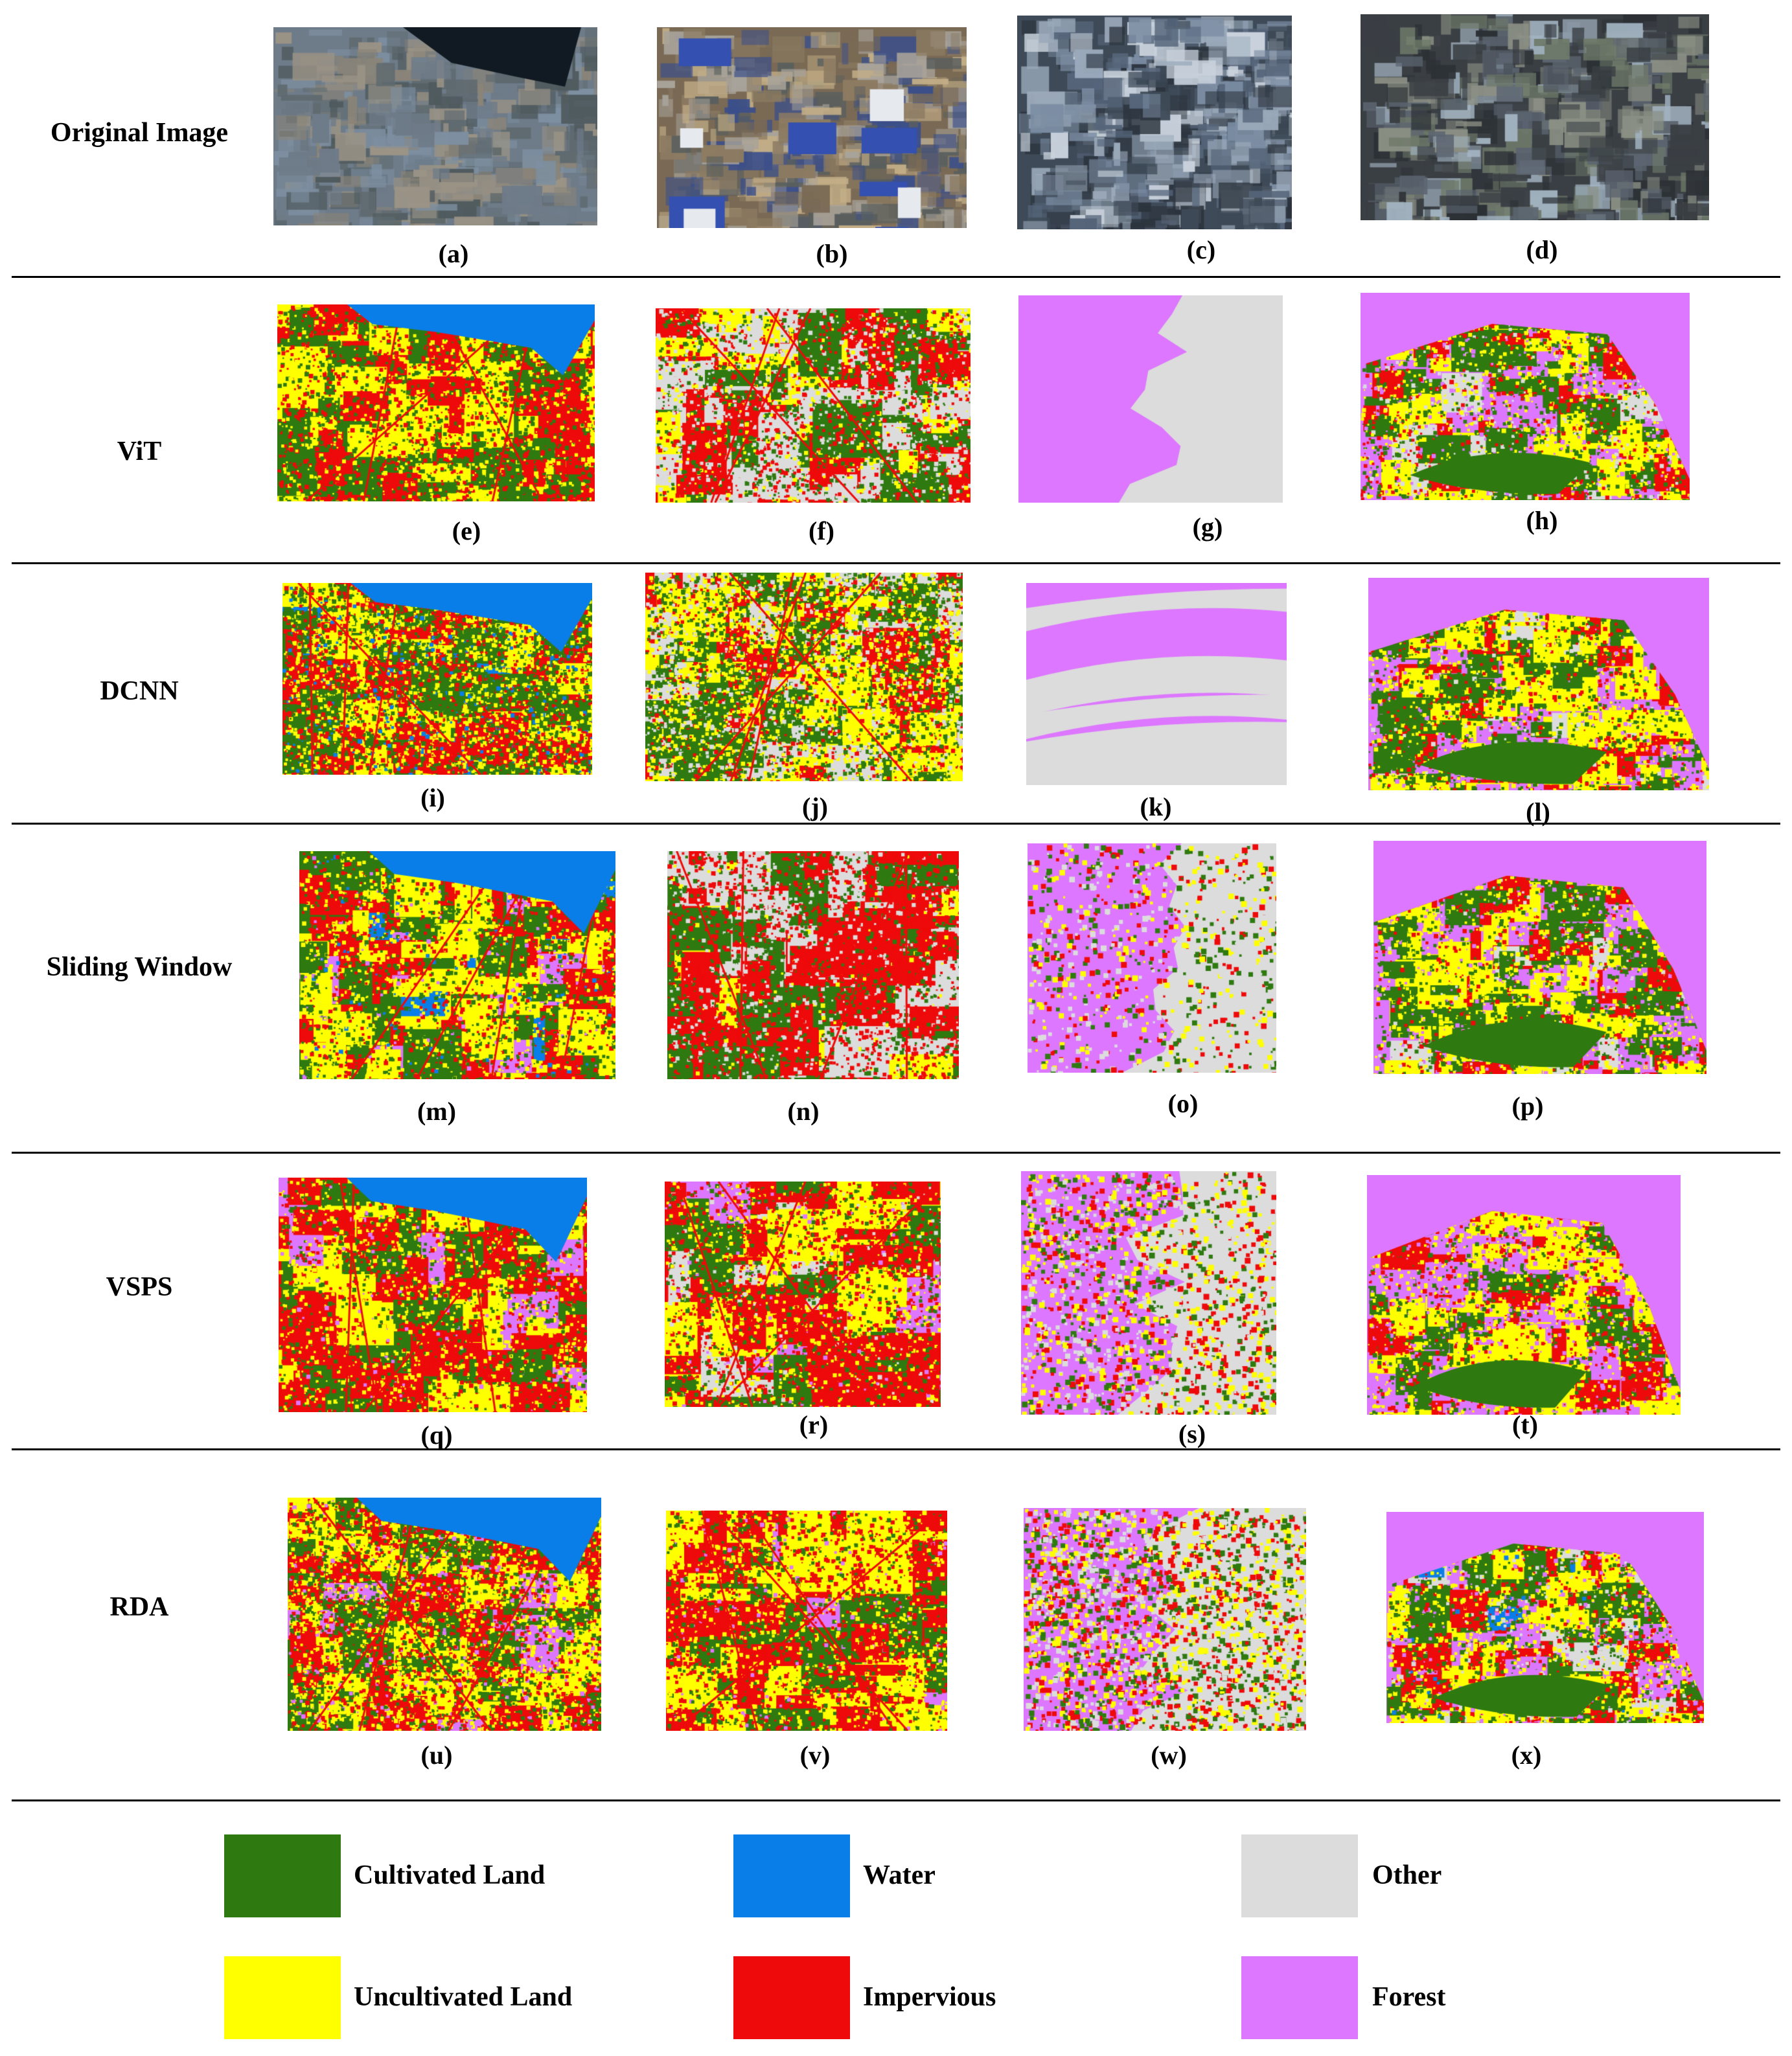 The width and height of the screenshot is (1792, 2056). What do you see at coordinates (139, 1287) in the screenshot?
I see `row-label-vsps: VSPS` at bounding box center [139, 1287].